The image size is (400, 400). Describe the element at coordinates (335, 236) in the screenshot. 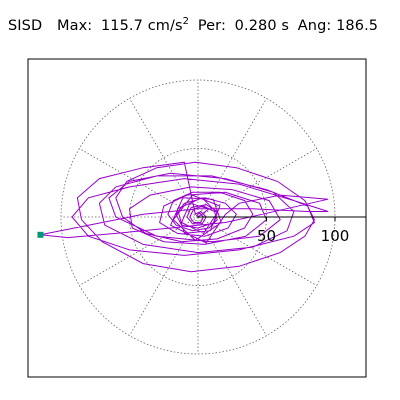

I see `radial-tick-label-100: 100` at that location.